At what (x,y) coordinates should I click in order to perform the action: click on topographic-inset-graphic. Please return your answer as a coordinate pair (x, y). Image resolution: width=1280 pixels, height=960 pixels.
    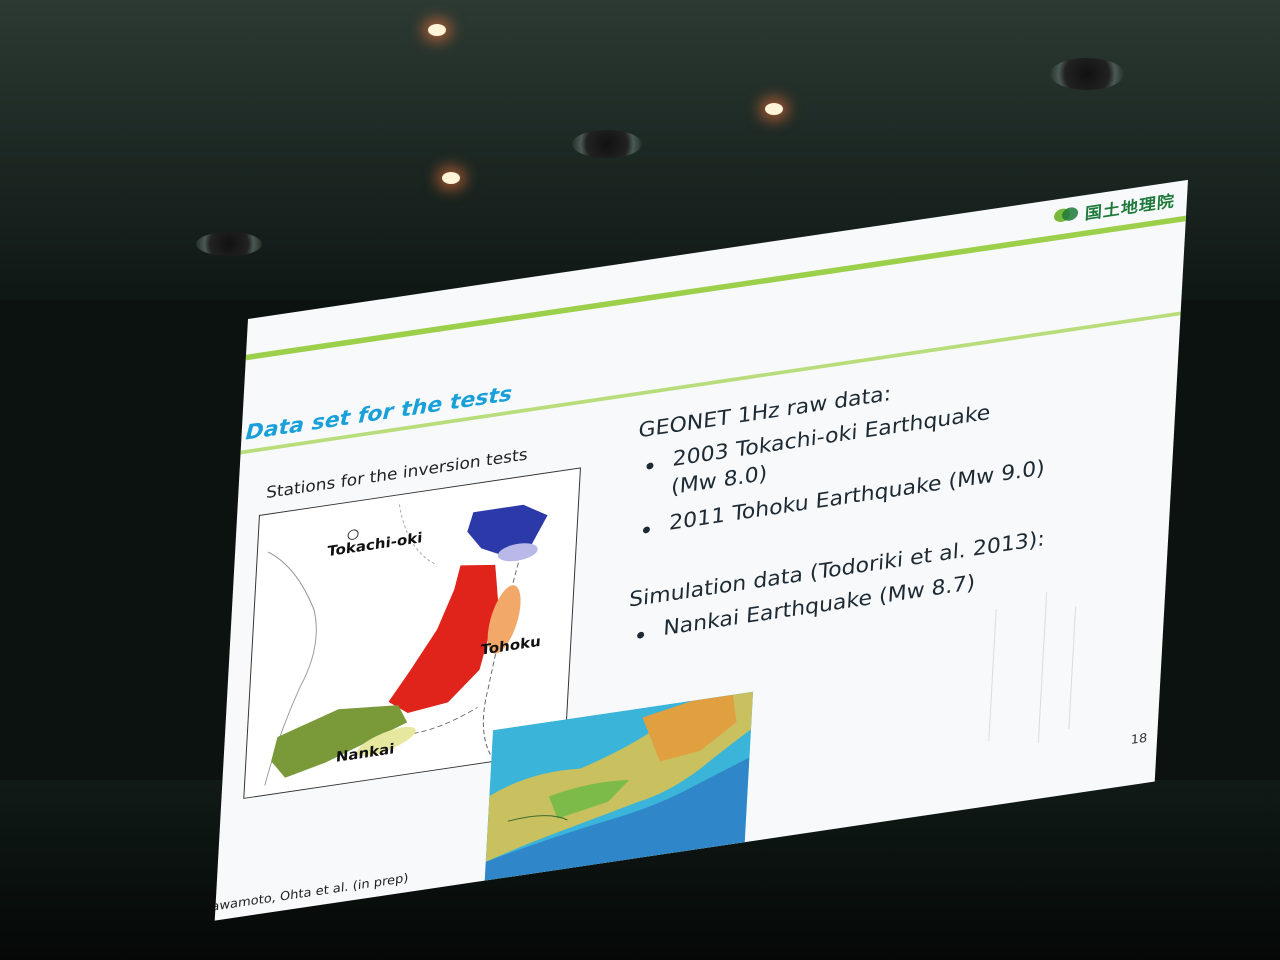
    Looking at the image, I should click on (619, 786).